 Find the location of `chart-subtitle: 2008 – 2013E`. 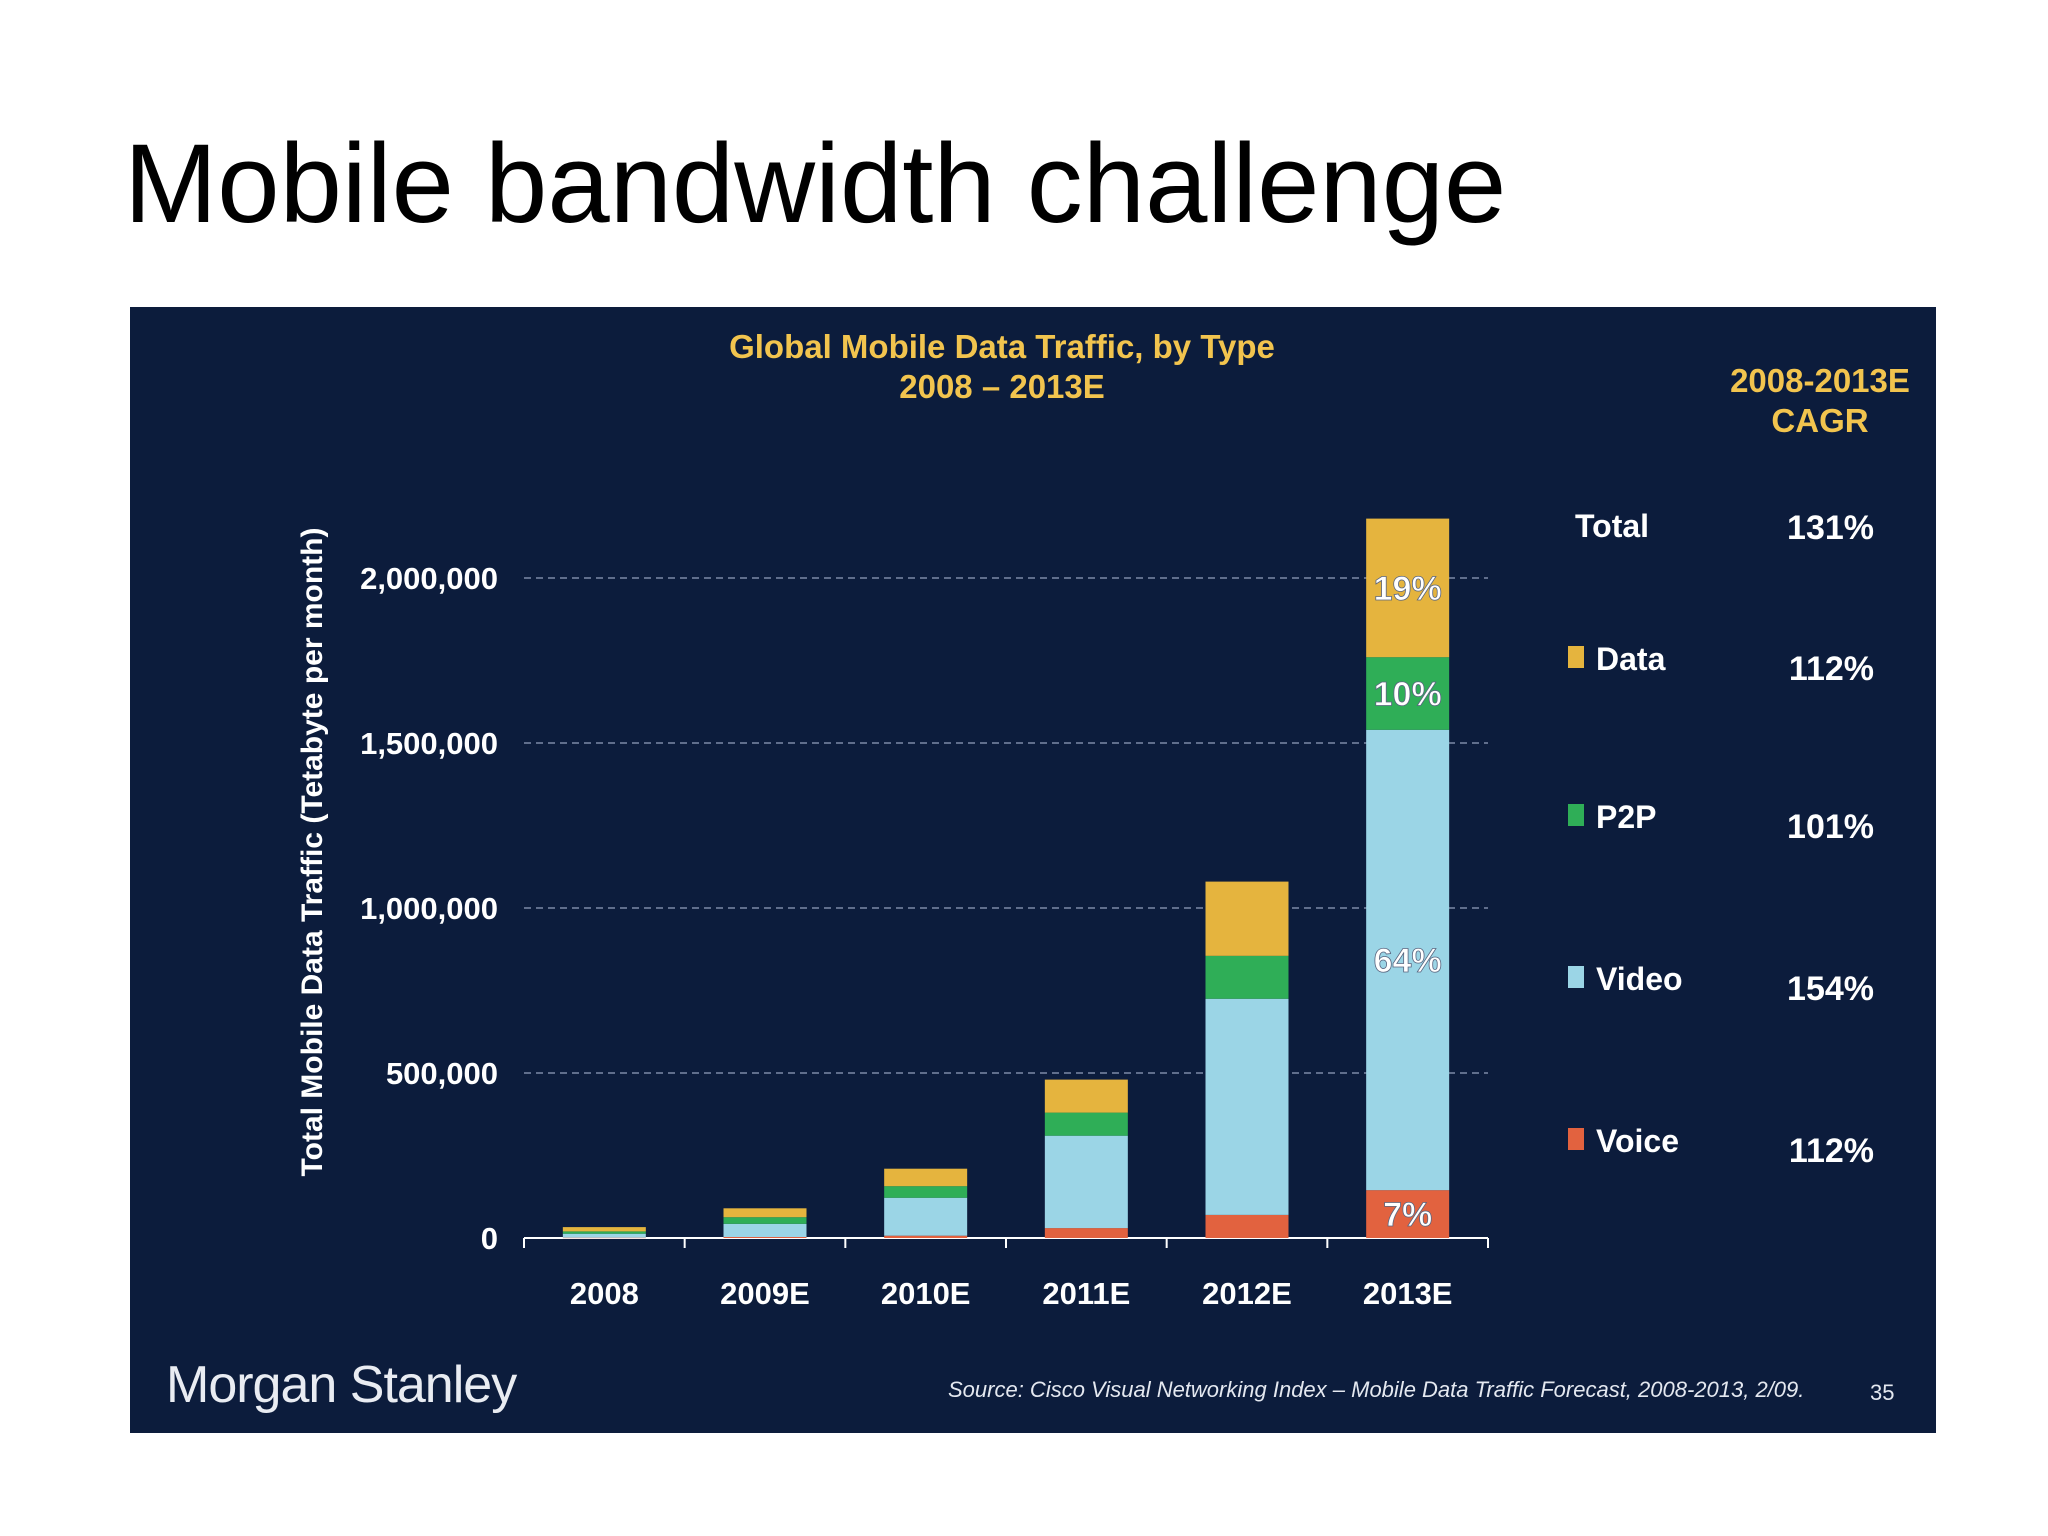

chart-subtitle: 2008 – 2013E is located at coordinates (1002, 386).